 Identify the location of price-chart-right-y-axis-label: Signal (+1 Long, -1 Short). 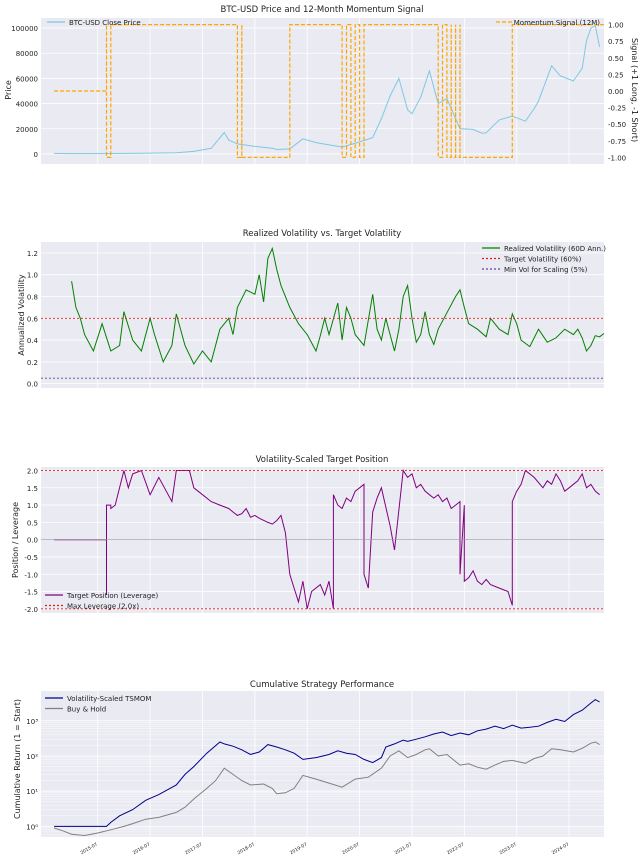
(634, 90).